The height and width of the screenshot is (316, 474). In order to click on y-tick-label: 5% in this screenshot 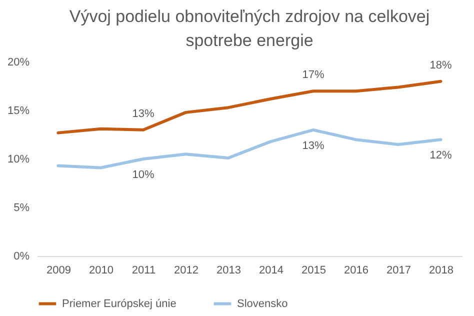, I will do `click(22, 208)`.